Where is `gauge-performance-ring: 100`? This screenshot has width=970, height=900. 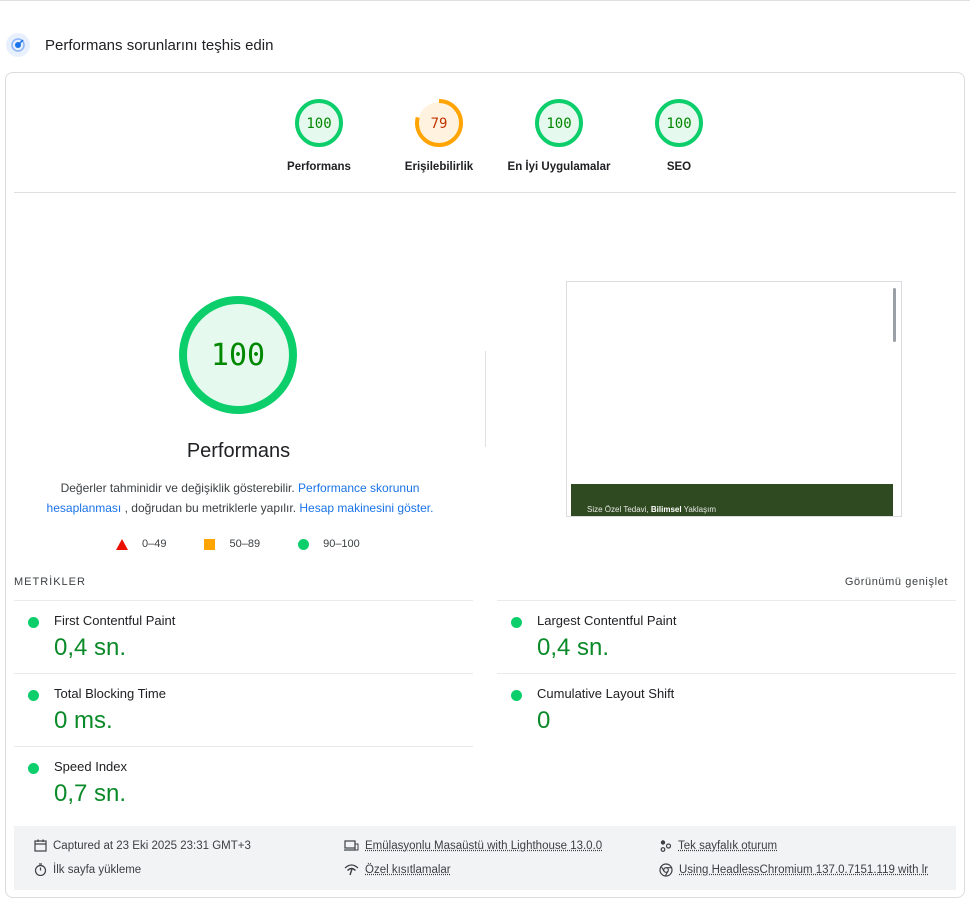
gauge-performance-ring: 100 is located at coordinates (319, 123).